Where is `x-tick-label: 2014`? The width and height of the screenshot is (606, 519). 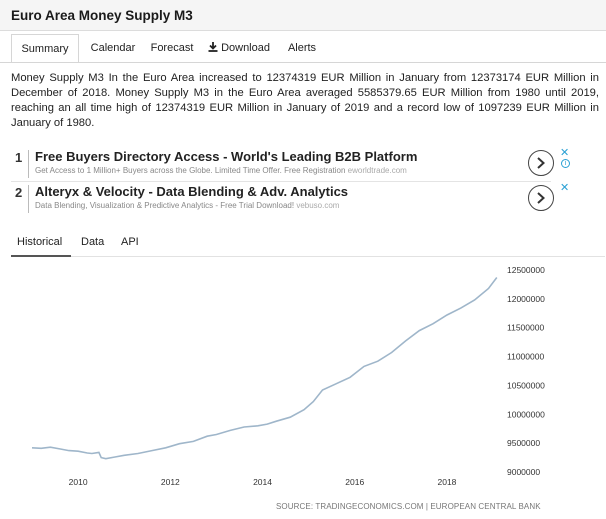 x-tick-label: 2014 is located at coordinates (262, 482).